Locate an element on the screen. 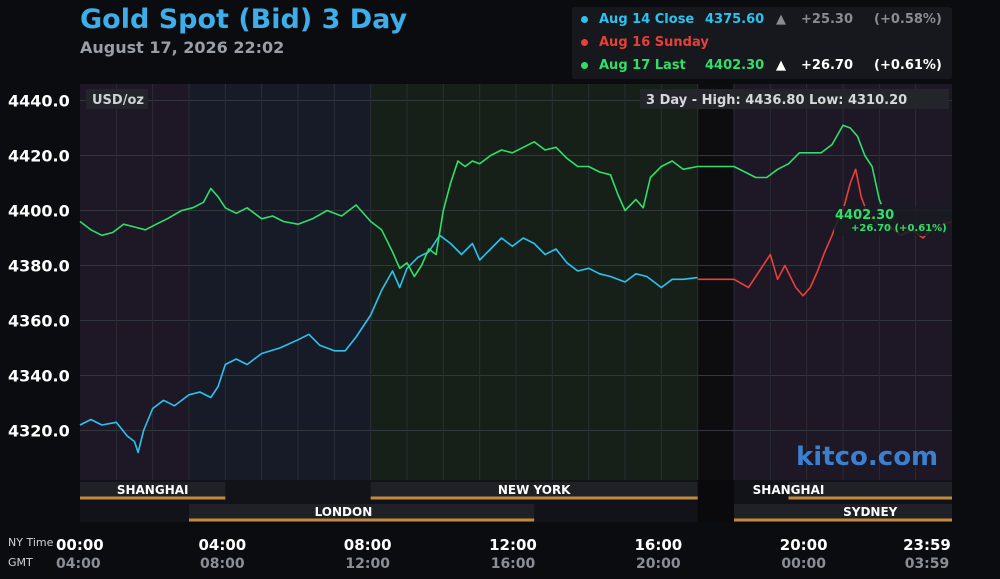 The height and width of the screenshot is (579, 1000). legend-dot-aug14 is located at coordinates (584, 19).